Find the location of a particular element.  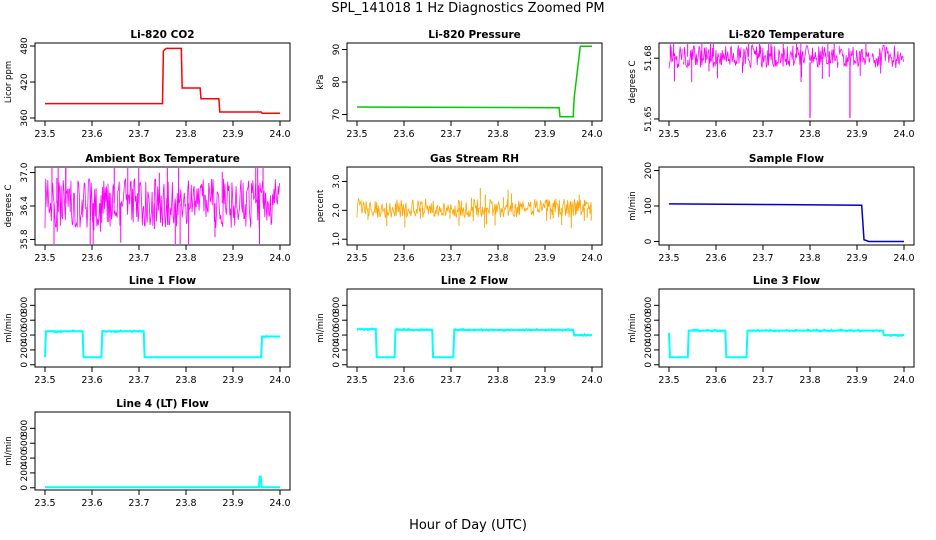

y-tick-label: 70 is located at coordinates (337, 115).